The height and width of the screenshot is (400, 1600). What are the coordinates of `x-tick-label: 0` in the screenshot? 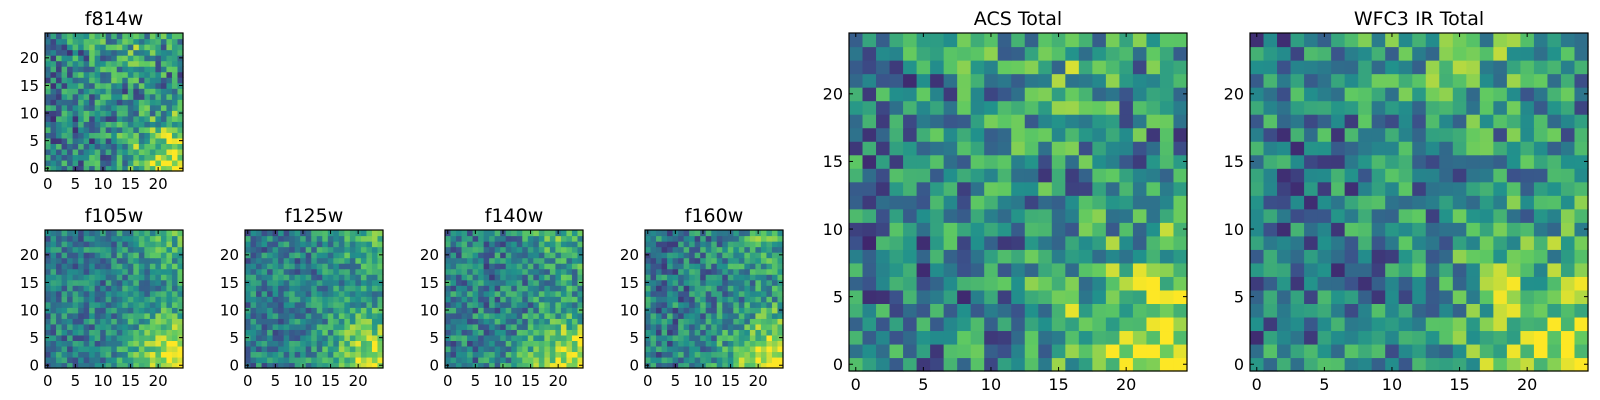 It's located at (648, 381).